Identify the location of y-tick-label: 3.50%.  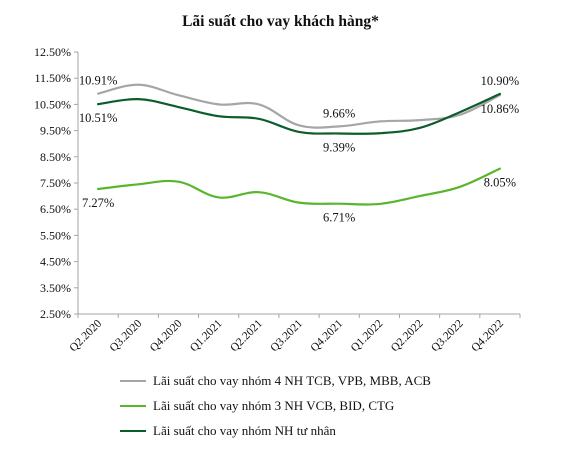
(55, 288).